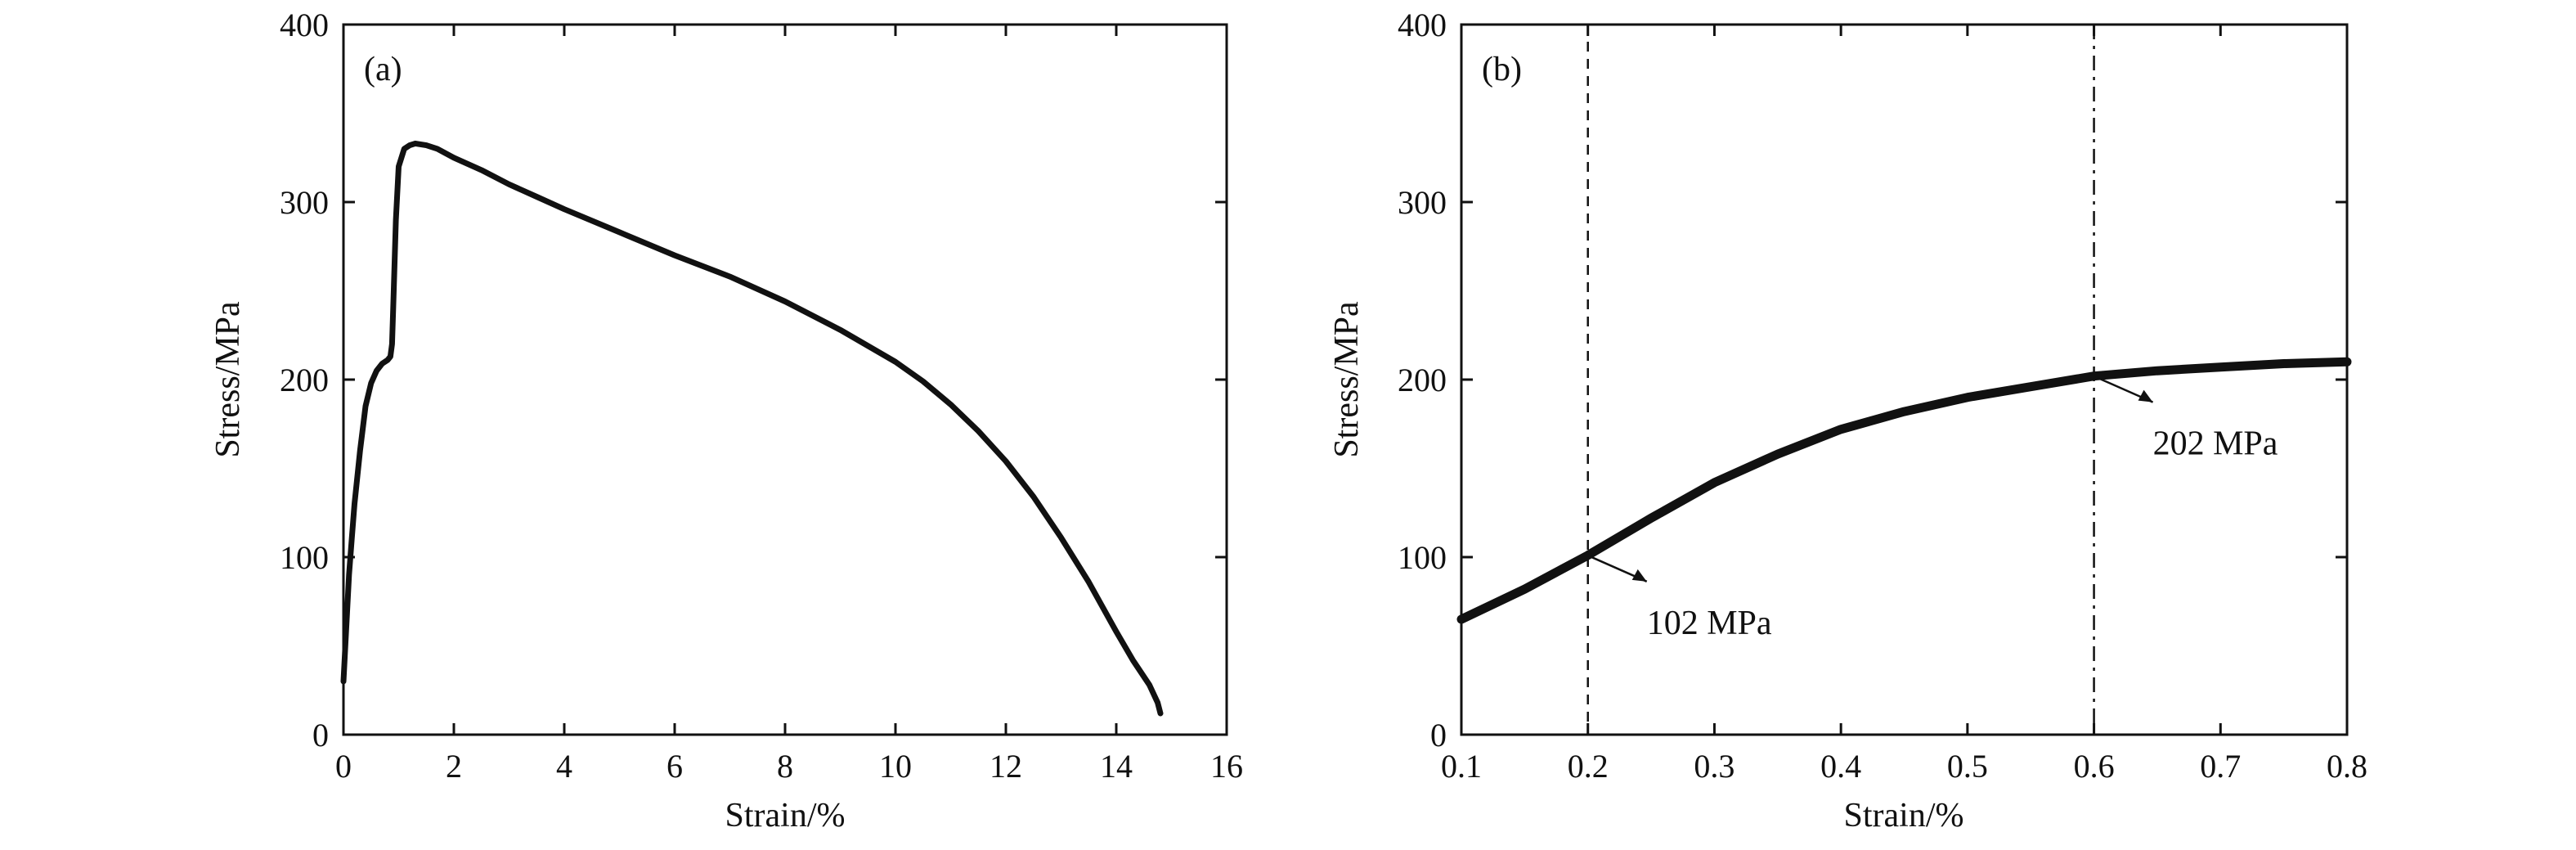 The height and width of the screenshot is (850, 2576). What do you see at coordinates (1588, 766) in the screenshot?
I see `x-tick-label: 0.2` at bounding box center [1588, 766].